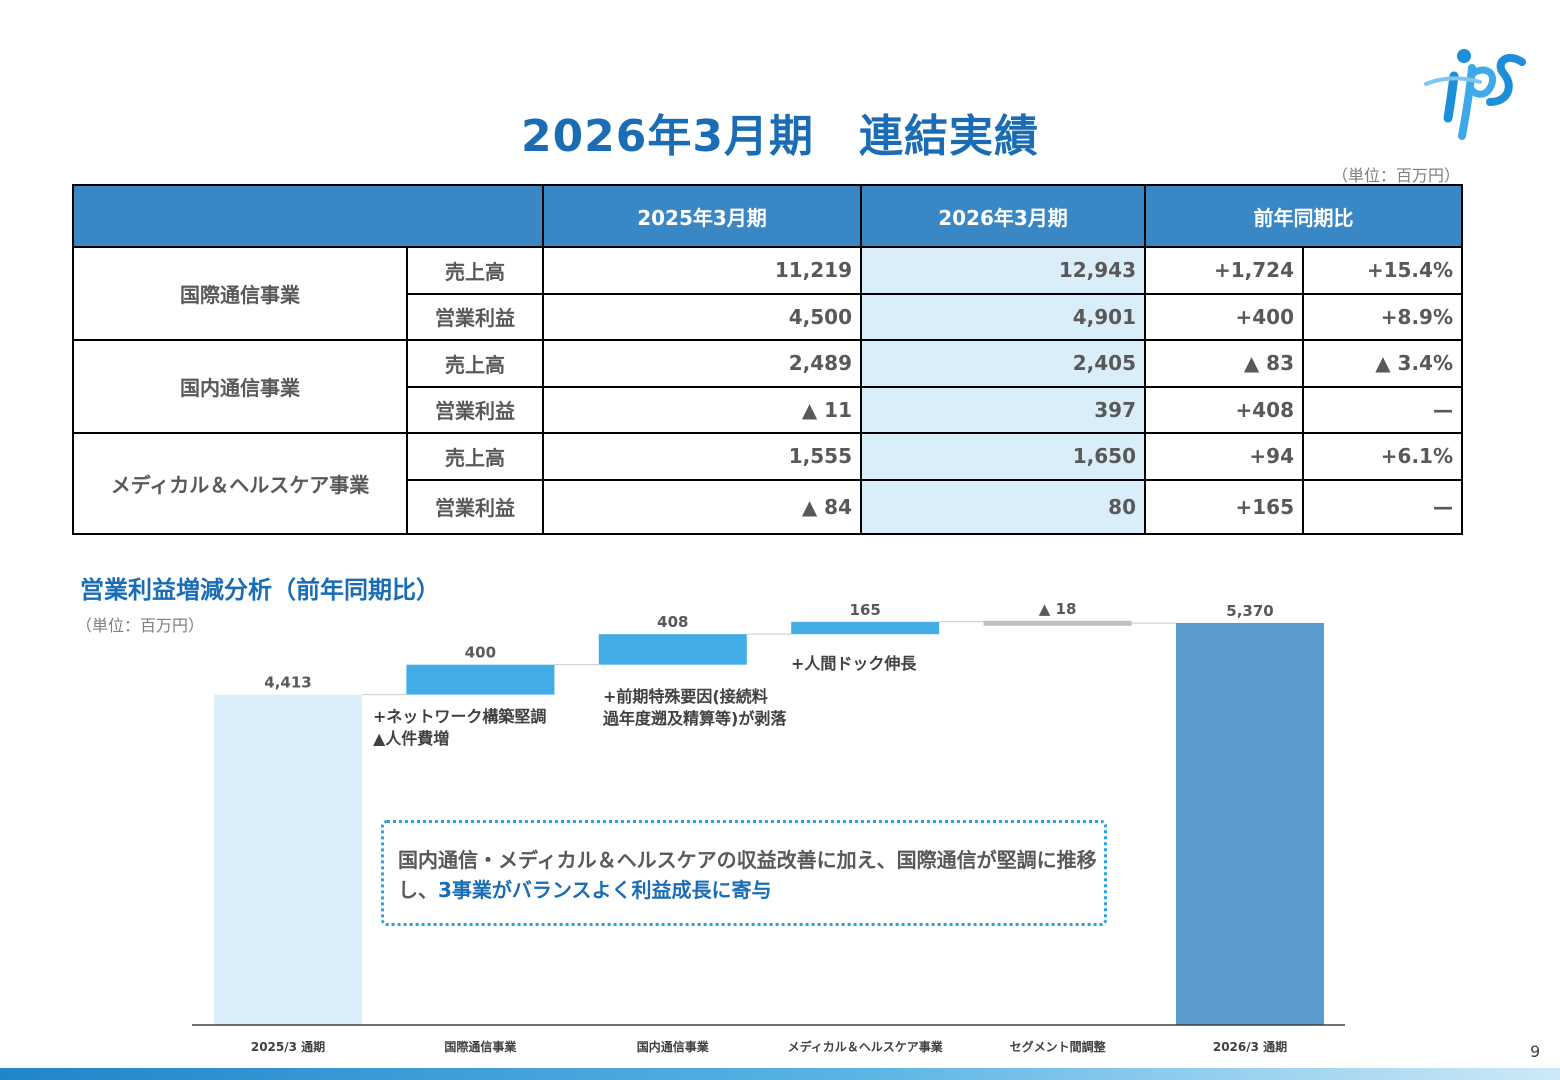 Image resolution: width=1560 pixels, height=1080 pixels. I want to click on data-label: 4,413, so click(287, 683).